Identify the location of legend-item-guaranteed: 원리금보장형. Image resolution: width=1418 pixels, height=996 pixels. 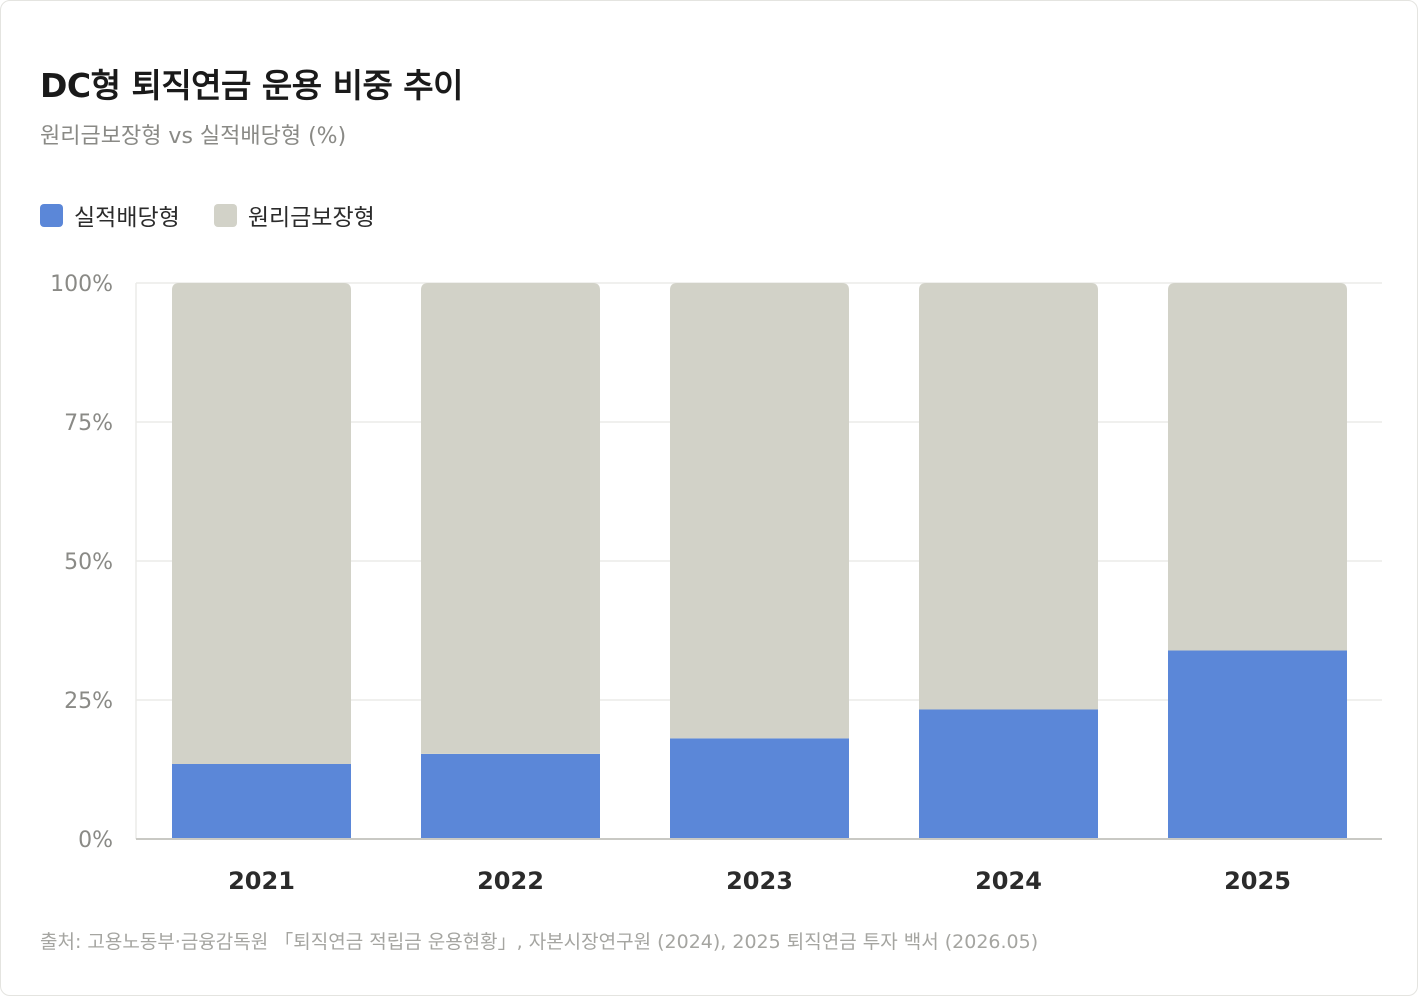
(294, 215).